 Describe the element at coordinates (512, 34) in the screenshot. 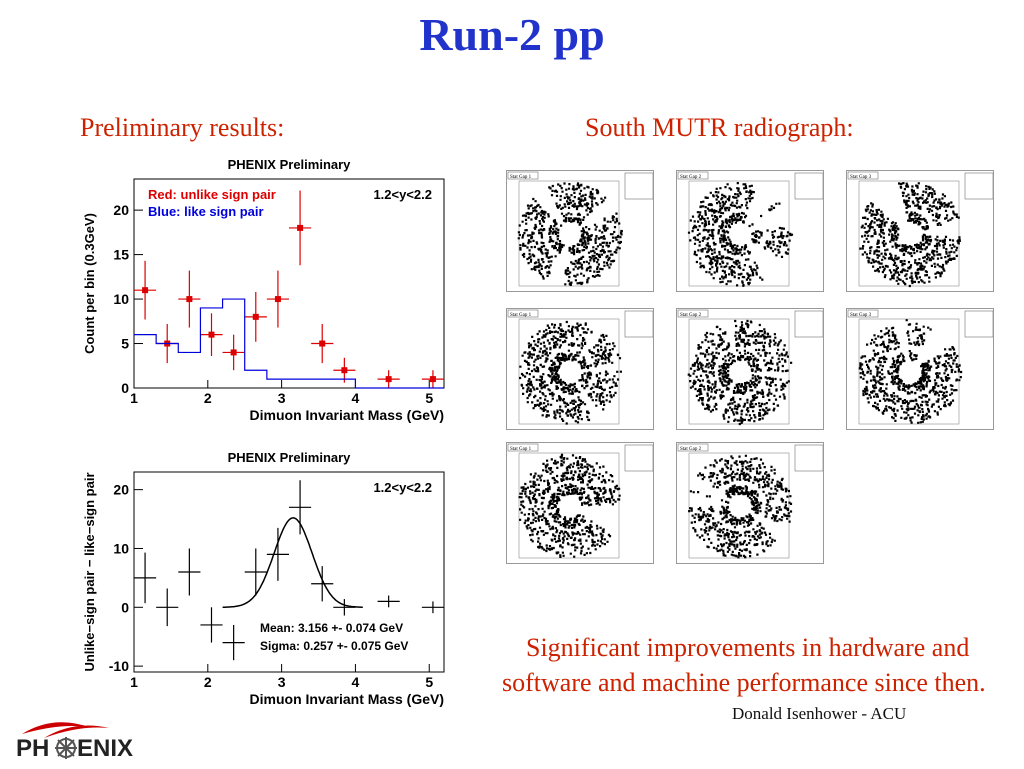

I see `slide-title: Run-2 pp` at that location.